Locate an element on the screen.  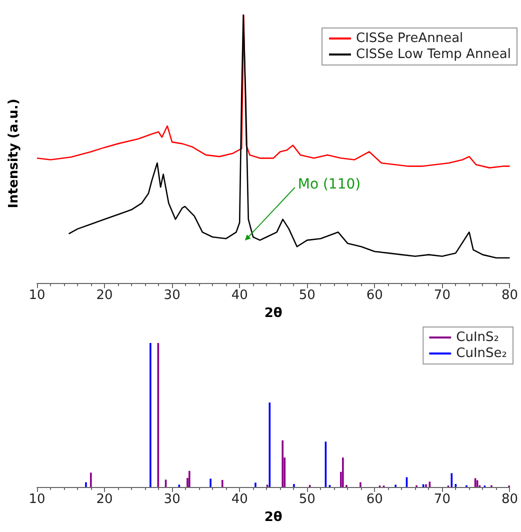
legend-label: CuInSe₂ is located at coordinates (482, 353).